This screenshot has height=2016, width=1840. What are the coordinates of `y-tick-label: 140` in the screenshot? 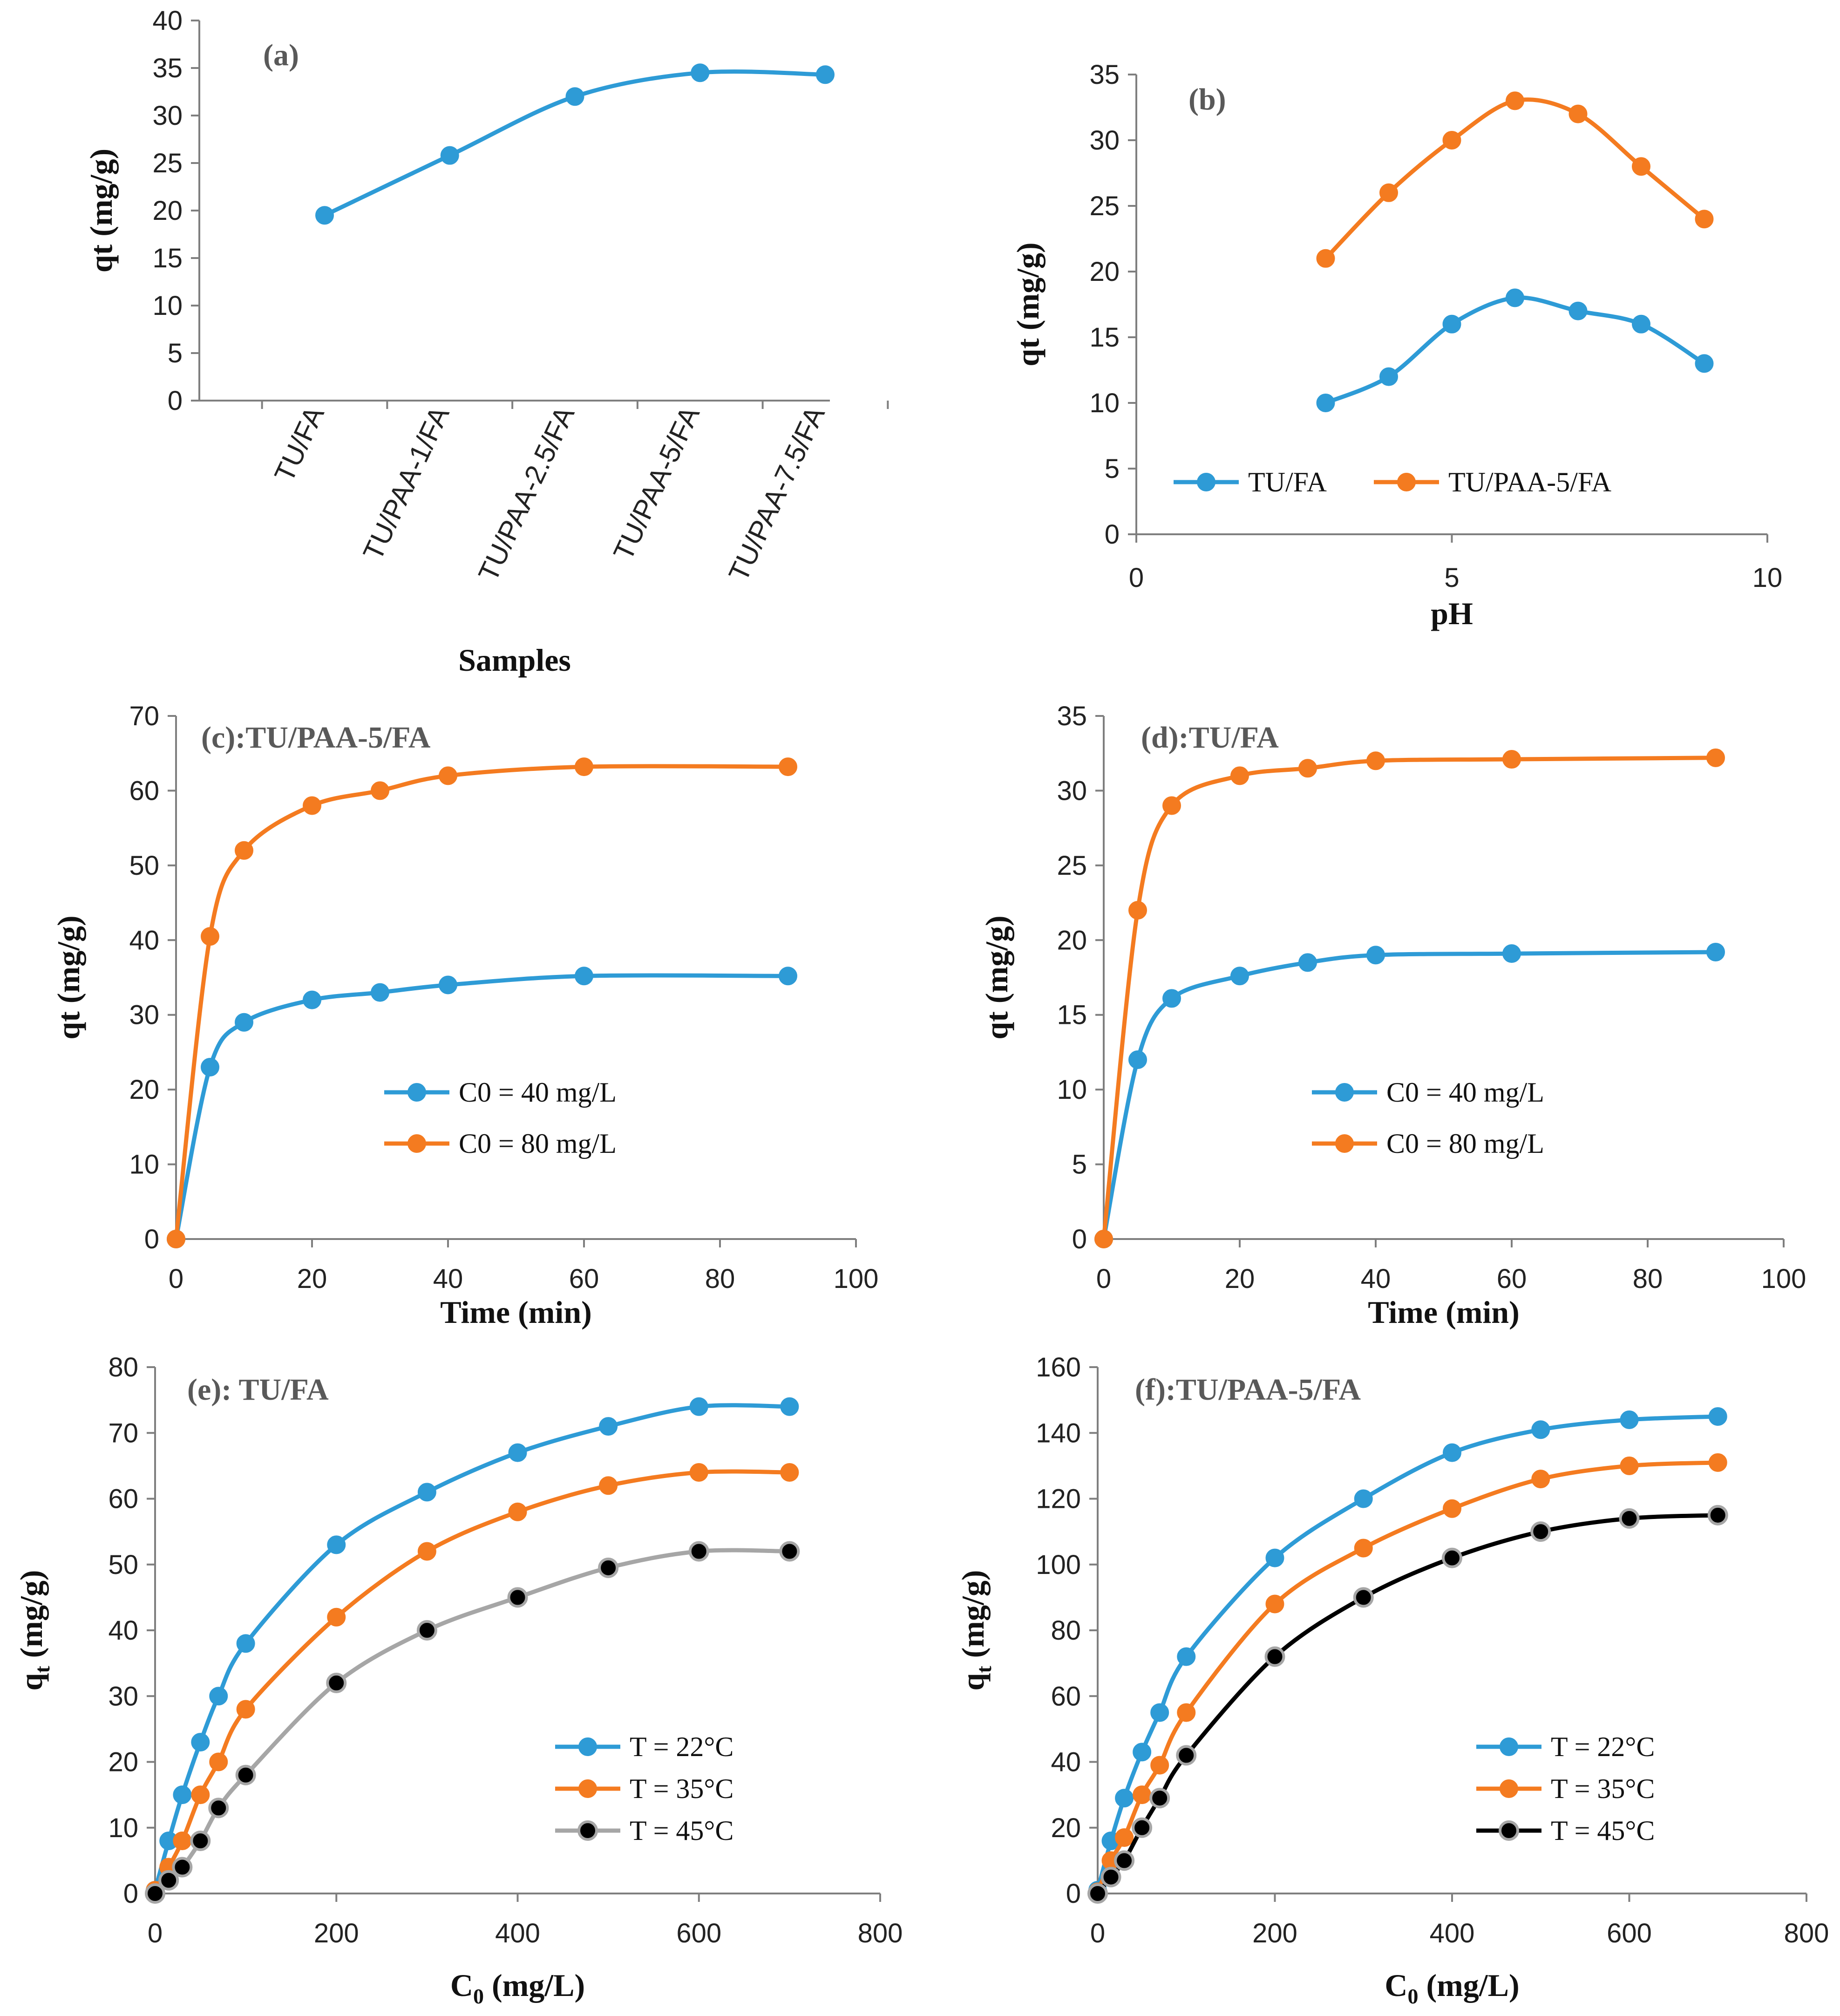 It's located at (1058, 1433).